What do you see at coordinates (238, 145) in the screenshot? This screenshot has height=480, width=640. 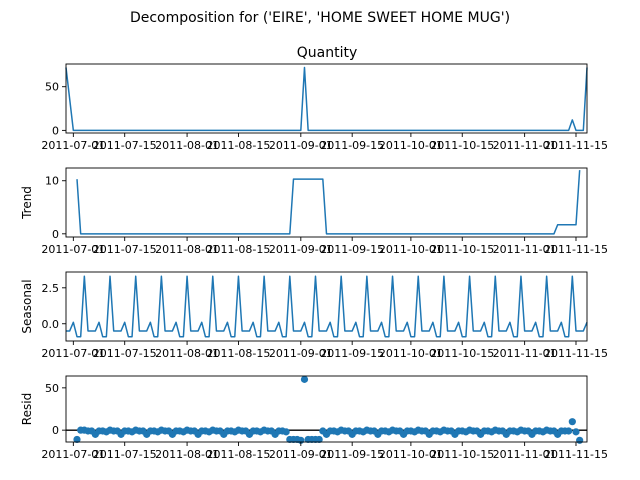 I see `quantity-xtick-label: 2011-08-15` at bounding box center [238, 145].